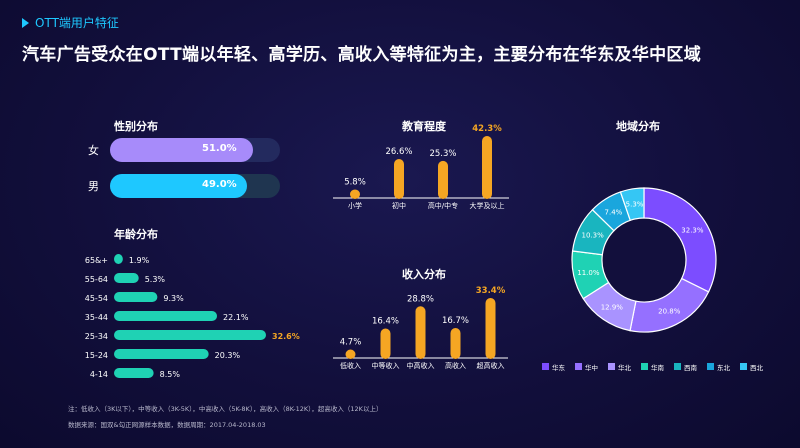 The width and height of the screenshot is (800, 448). Describe the element at coordinates (691, 367) in the screenshot. I see `legend-label: 西南` at that location.